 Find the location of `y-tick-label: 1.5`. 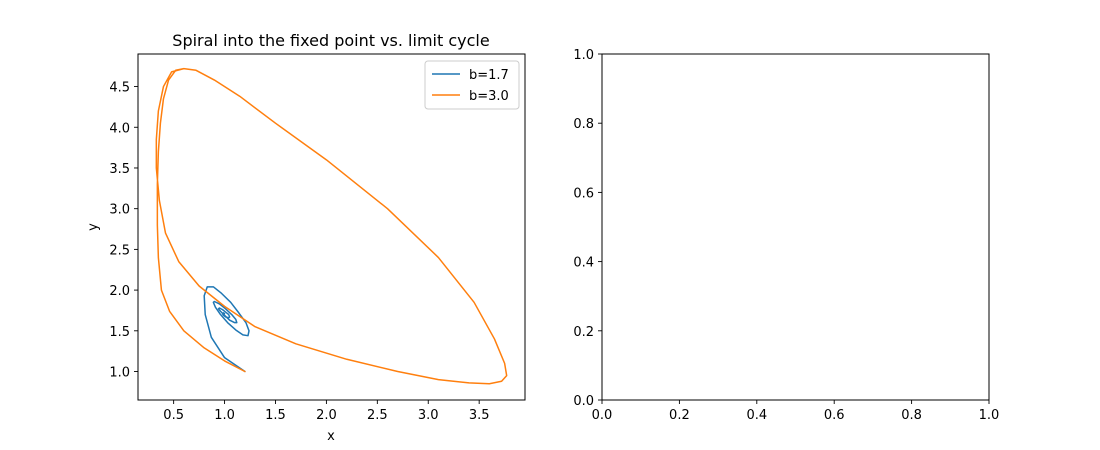

y-tick-label: 1.5 is located at coordinates (119, 332).